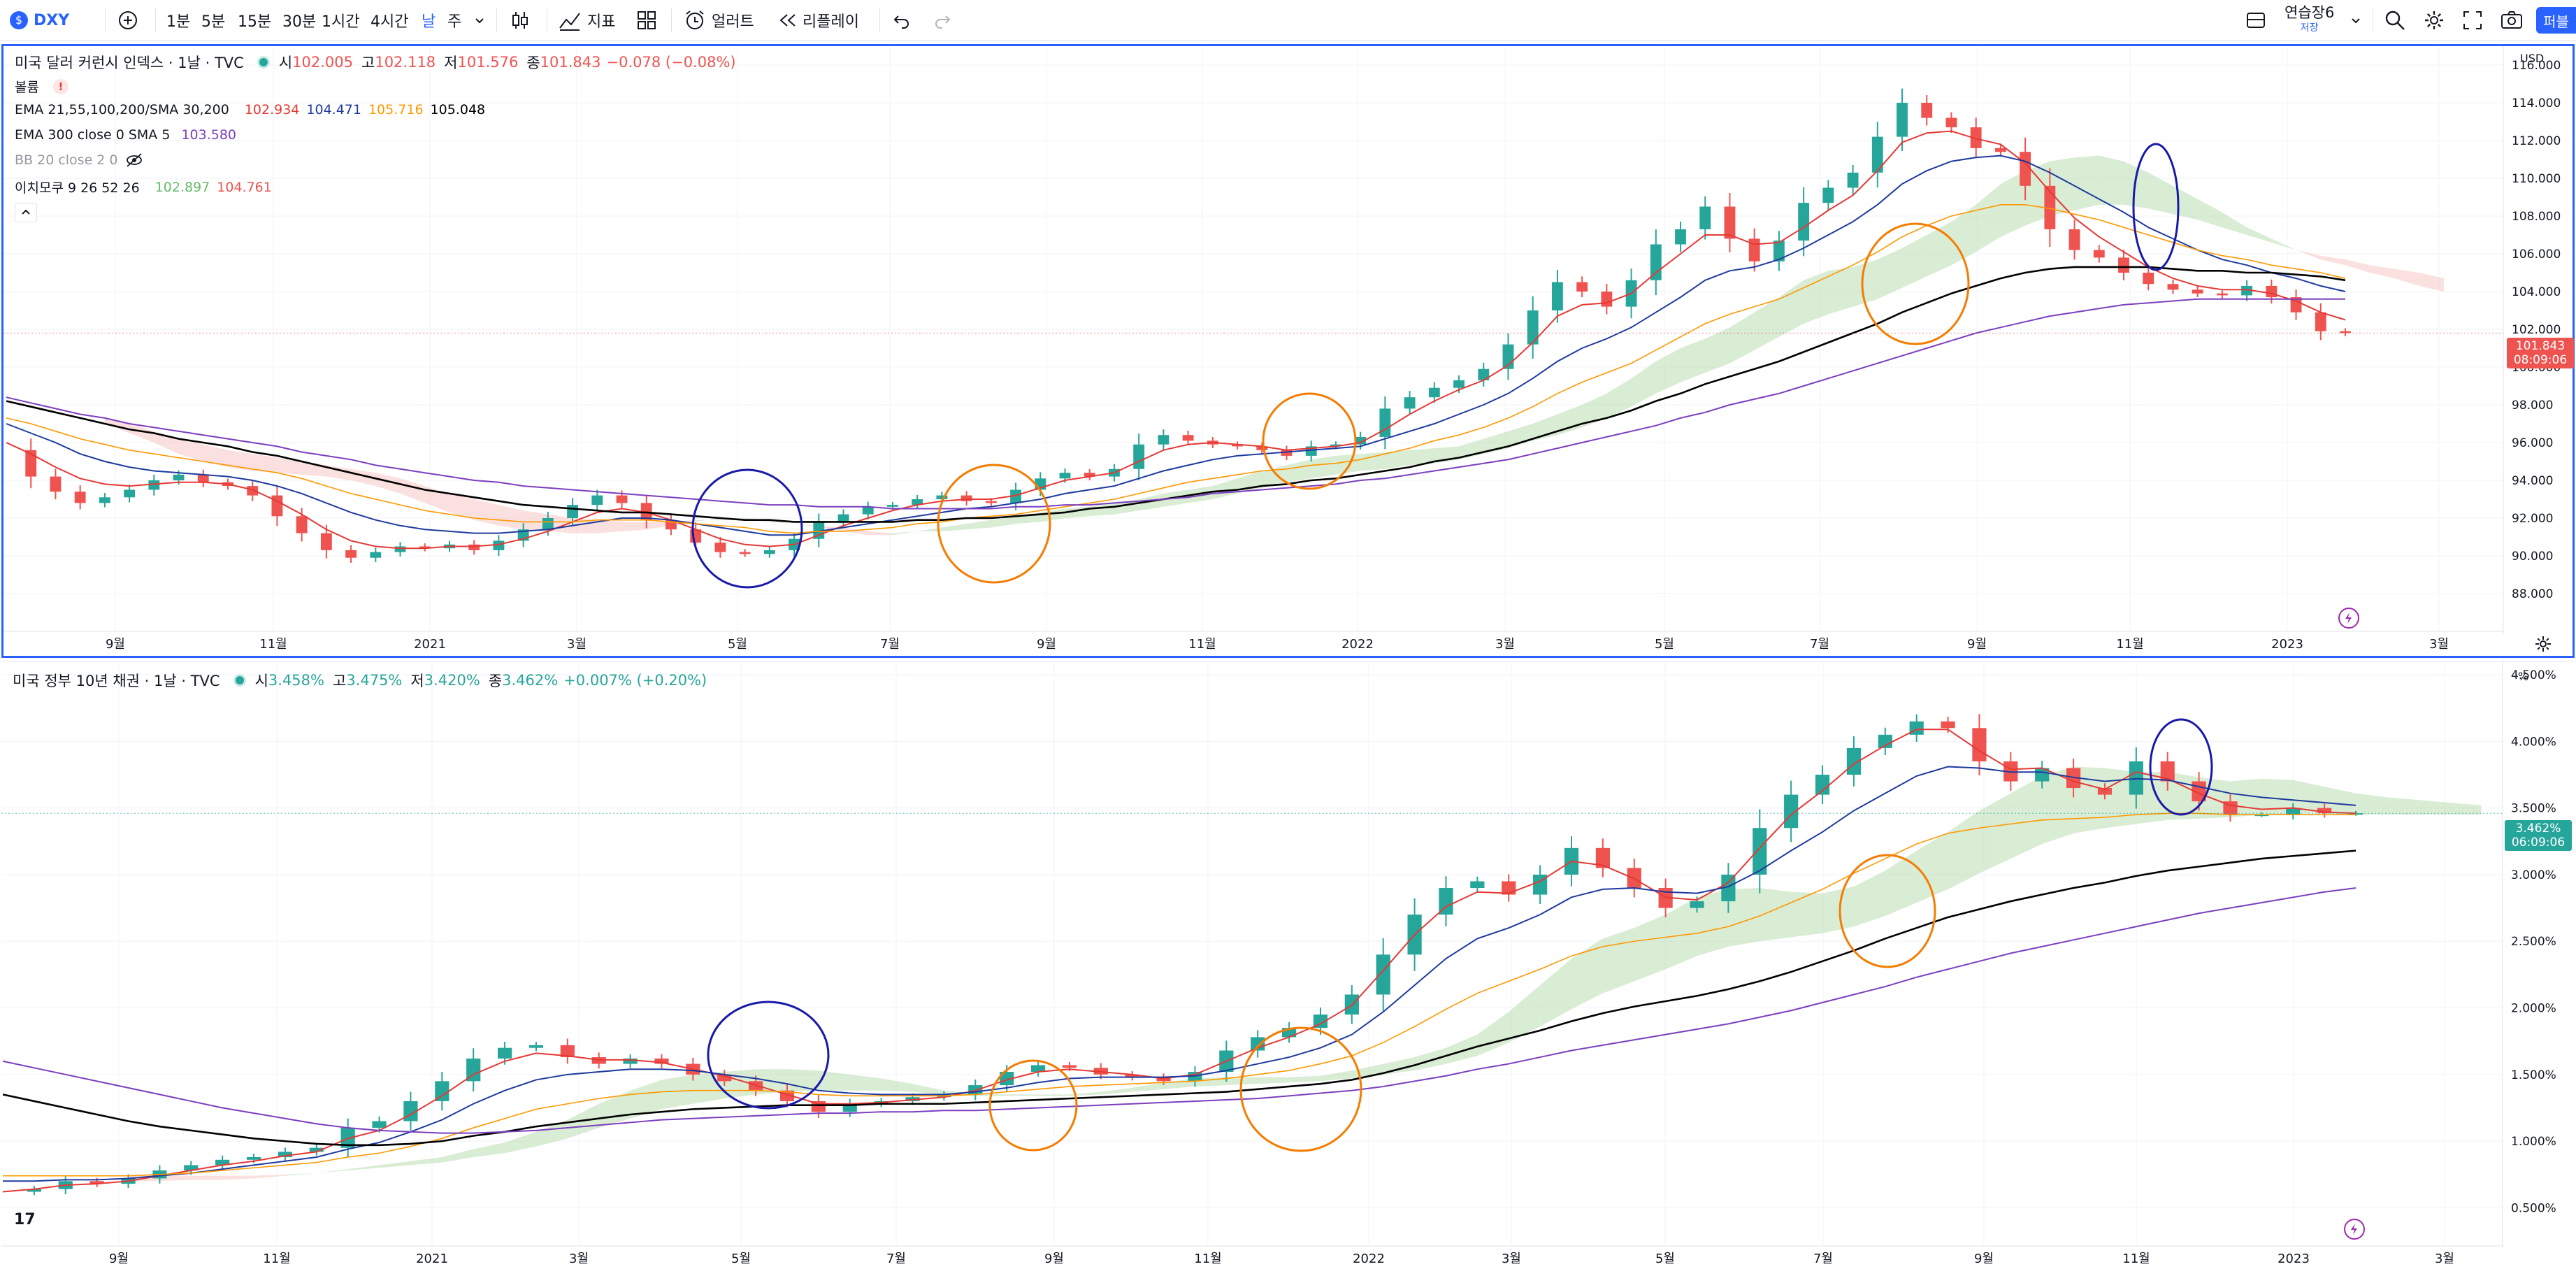 Image resolution: width=2576 pixels, height=1276 pixels. What do you see at coordinates (25, 1219) in the screenshot?
I see `tradingview-logo: 17` at bounding box center [25, 1219].